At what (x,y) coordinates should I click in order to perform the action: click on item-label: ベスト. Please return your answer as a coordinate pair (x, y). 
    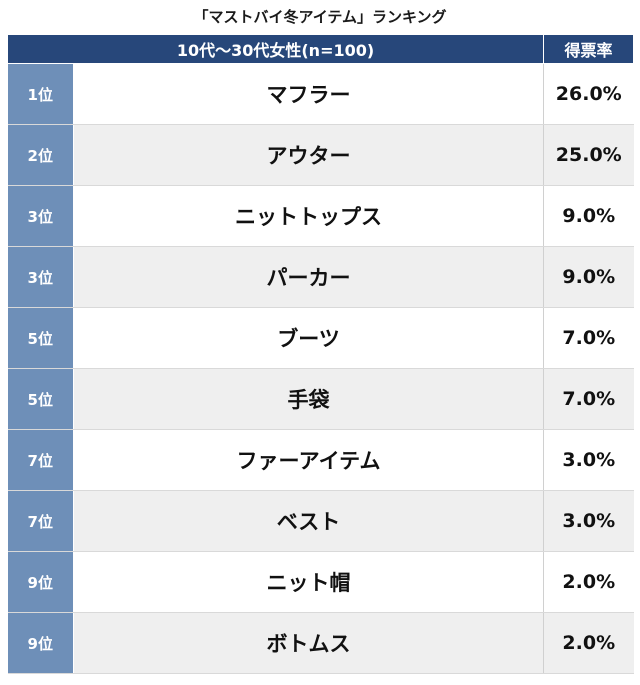
    Looking at the image, I should click on (309, 521).